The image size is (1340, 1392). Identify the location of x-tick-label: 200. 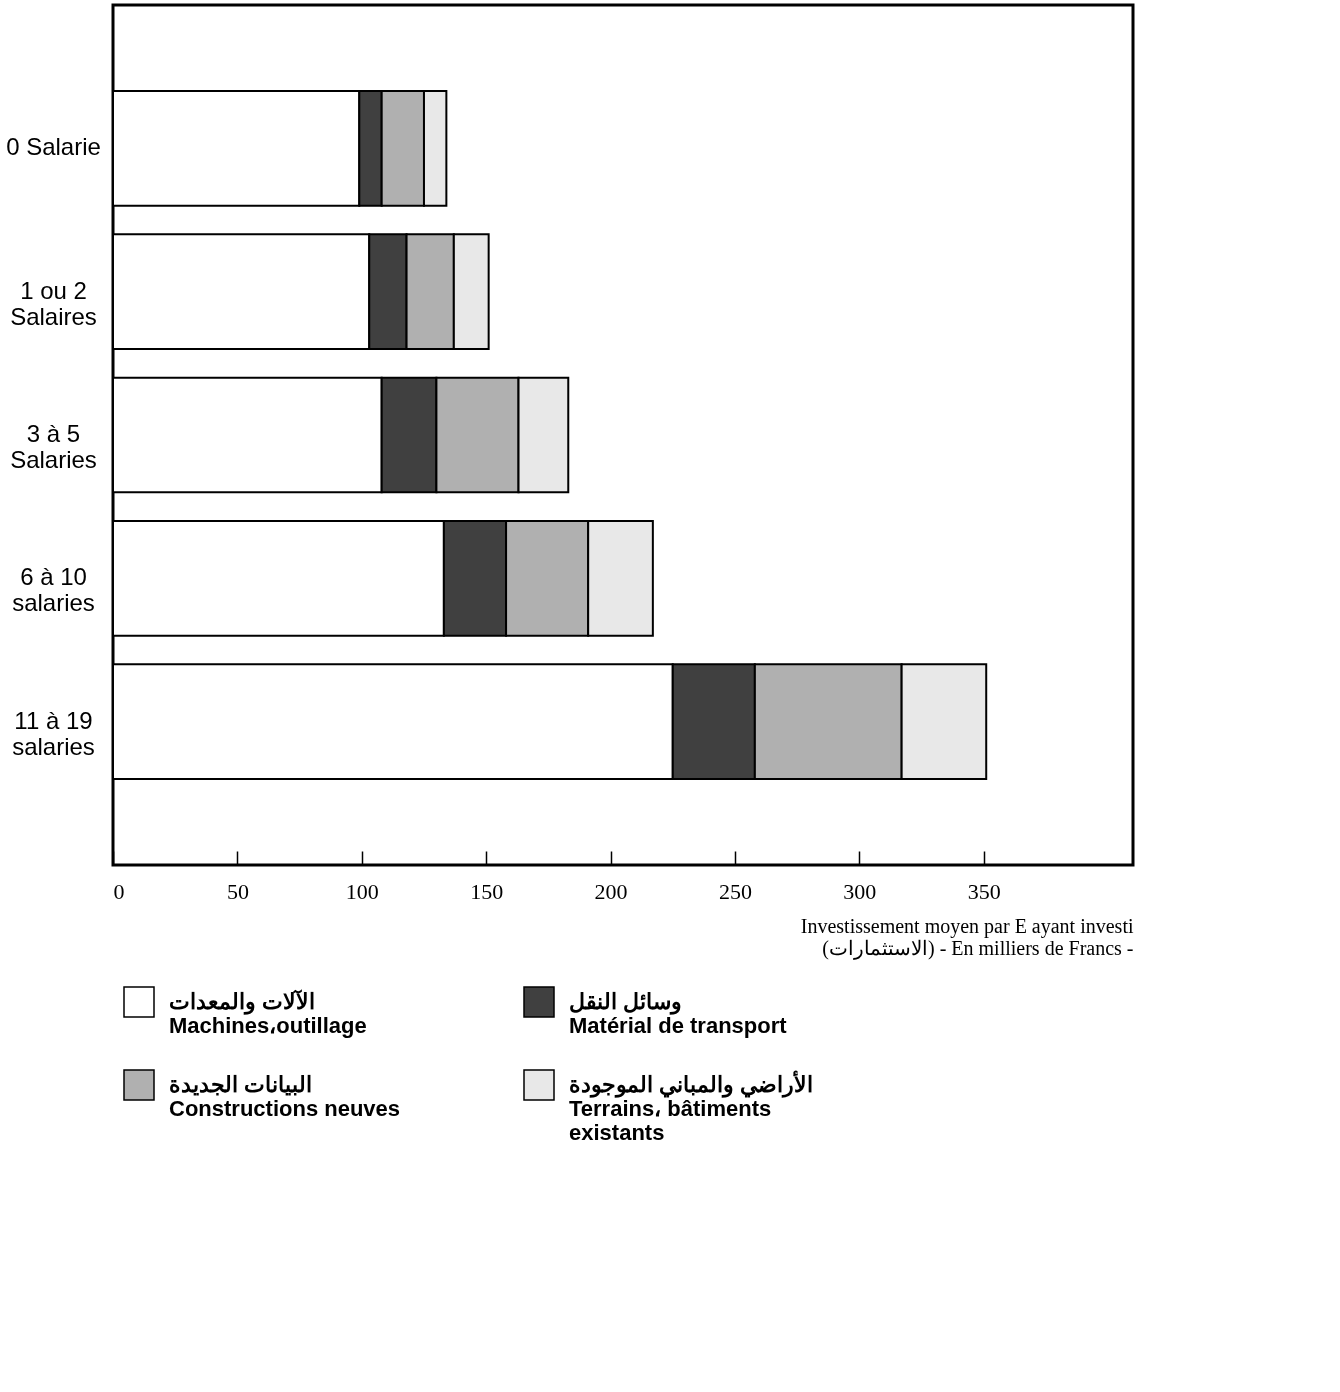
(611, 891).